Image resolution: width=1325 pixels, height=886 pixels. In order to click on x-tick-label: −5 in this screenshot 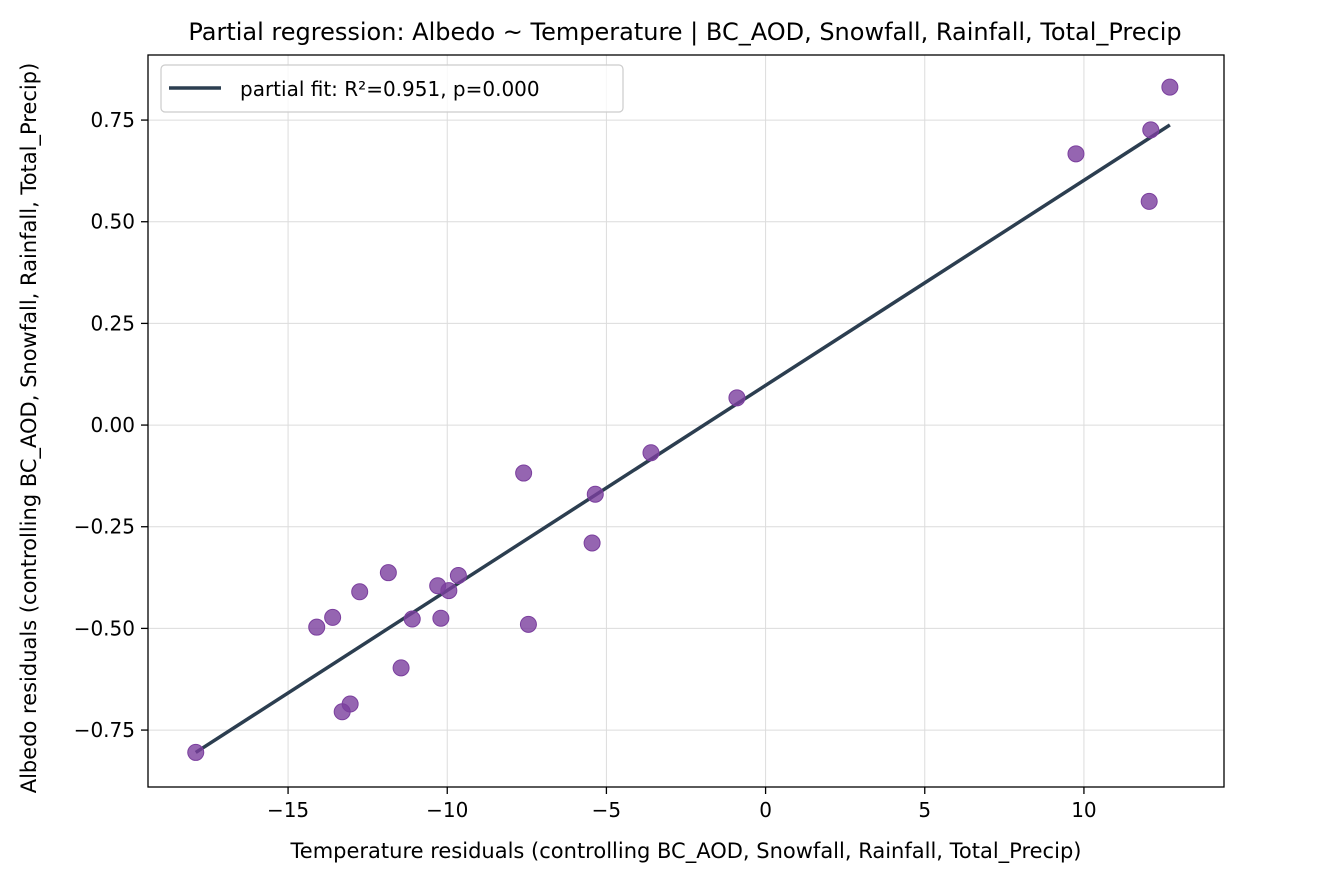, I will do `click(606, 810)`.